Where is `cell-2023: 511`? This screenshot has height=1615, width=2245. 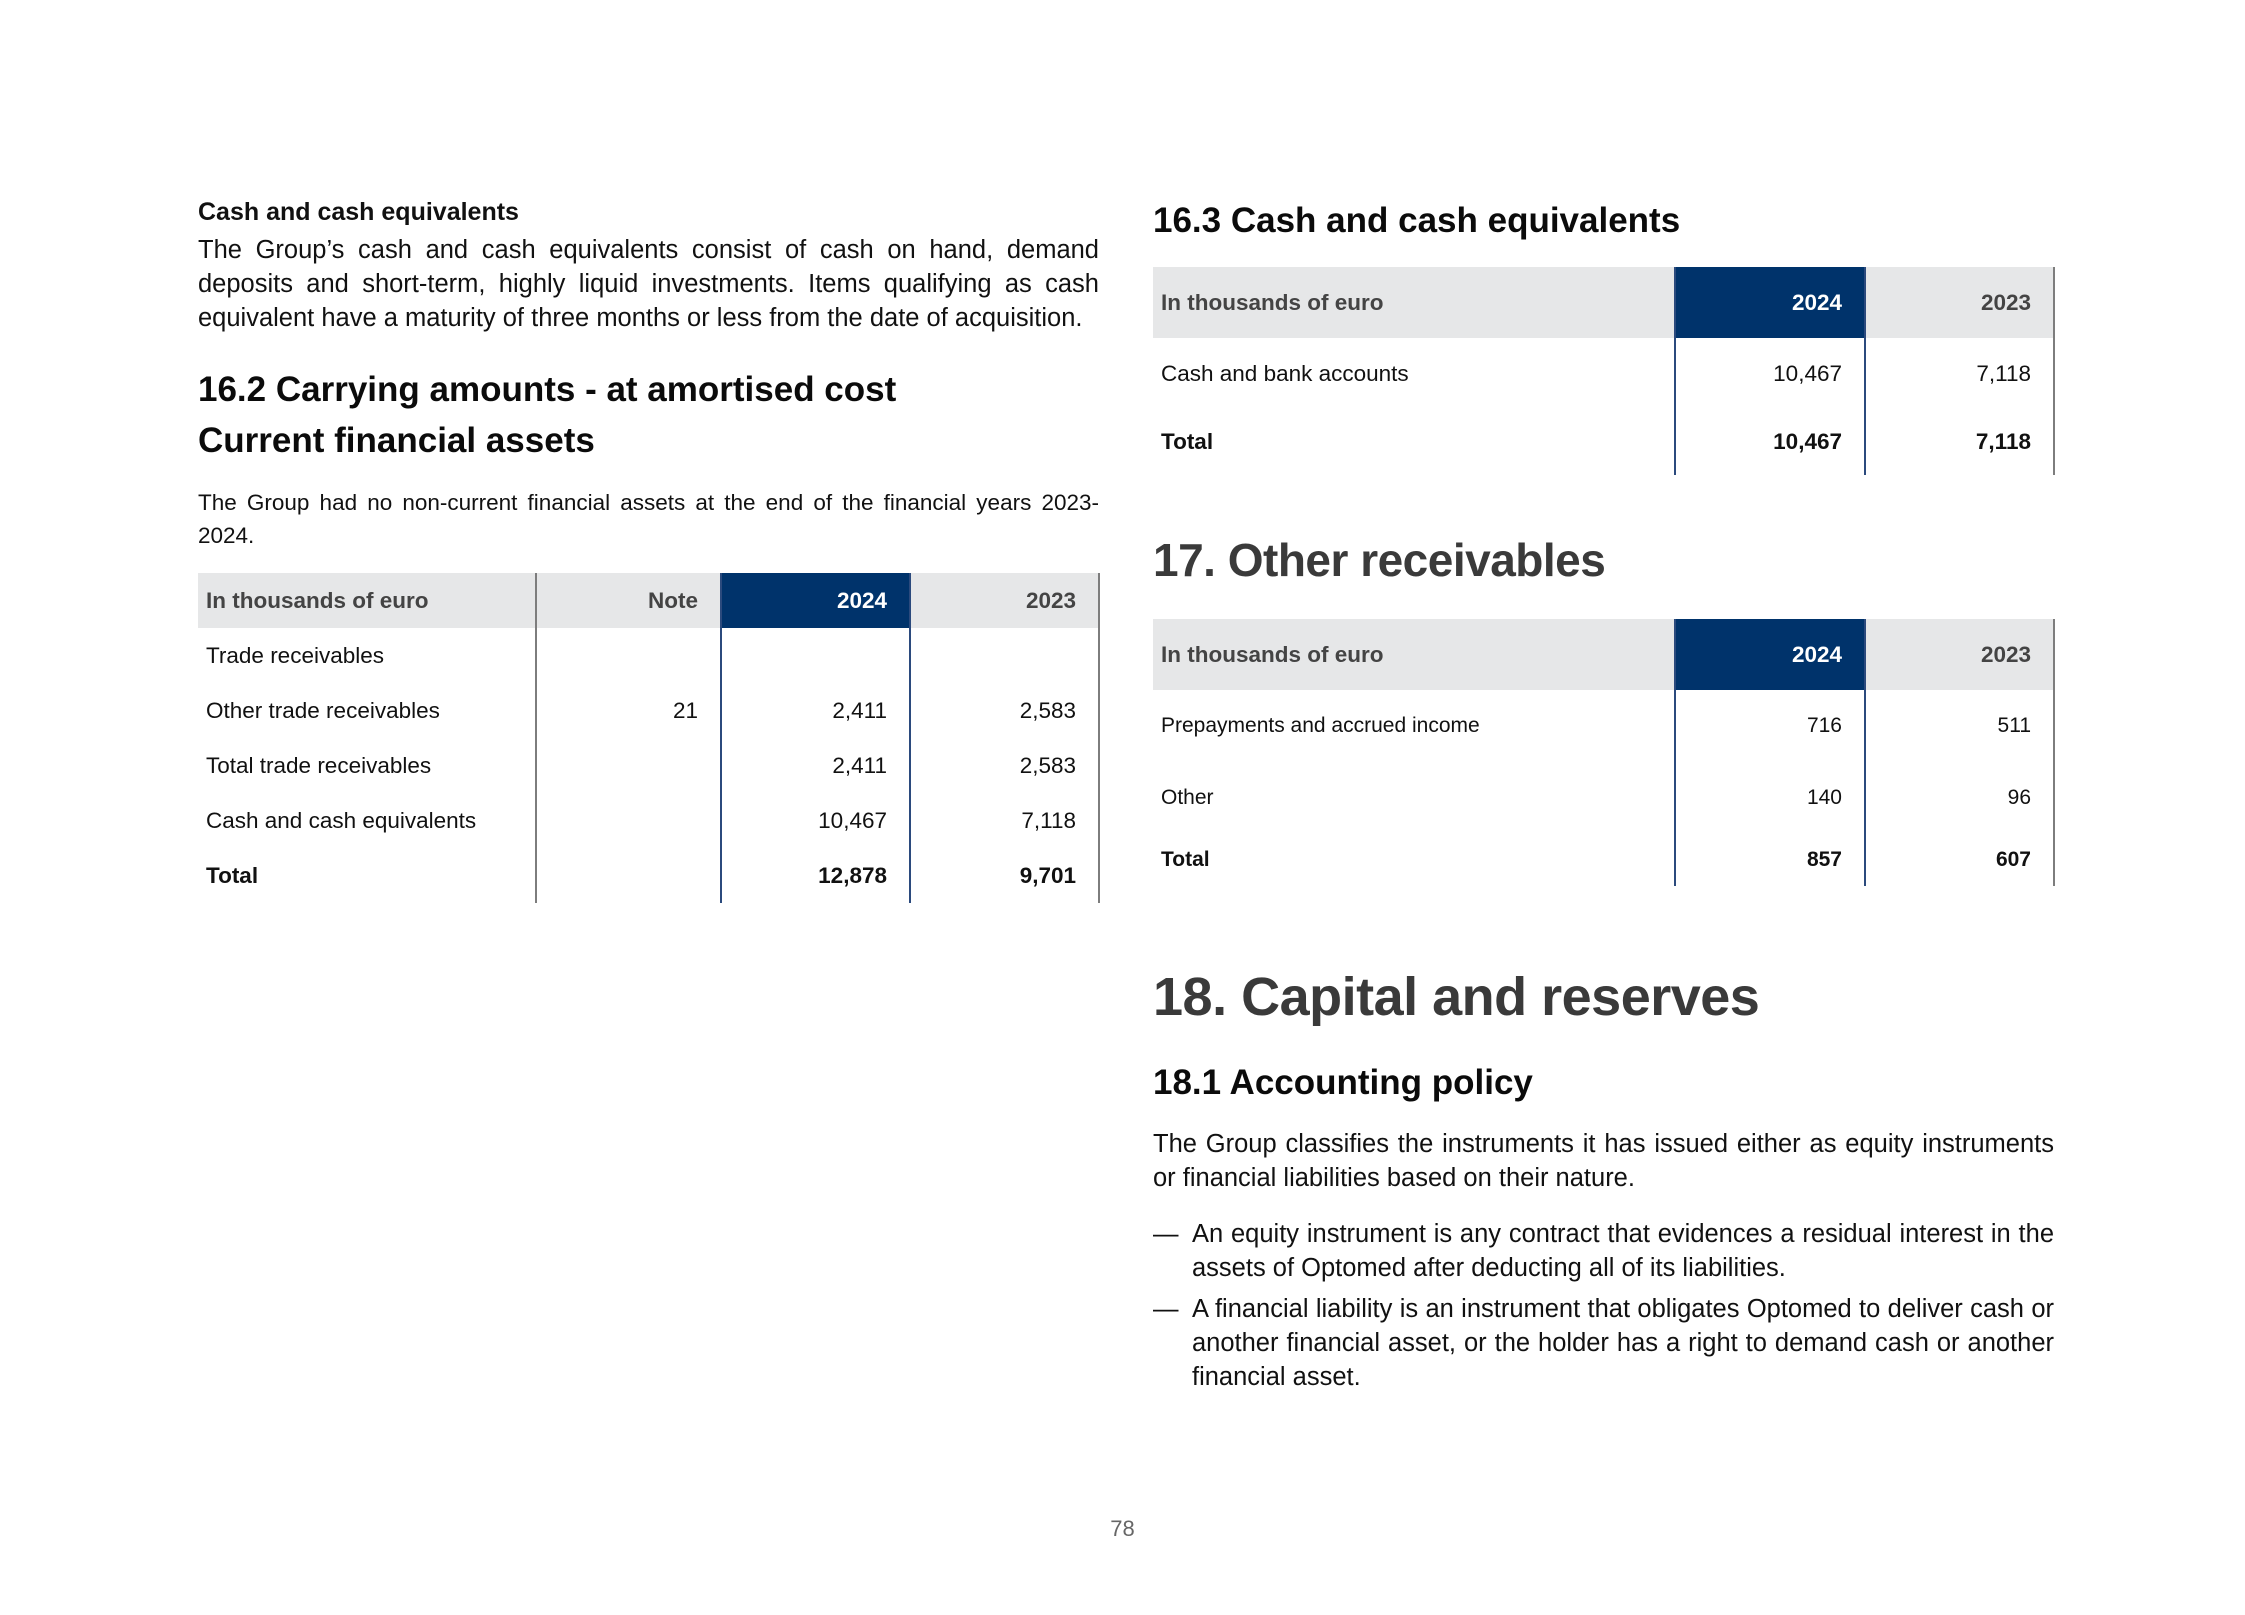 cell-2023: 511 is located at coordinates (1959, 726).